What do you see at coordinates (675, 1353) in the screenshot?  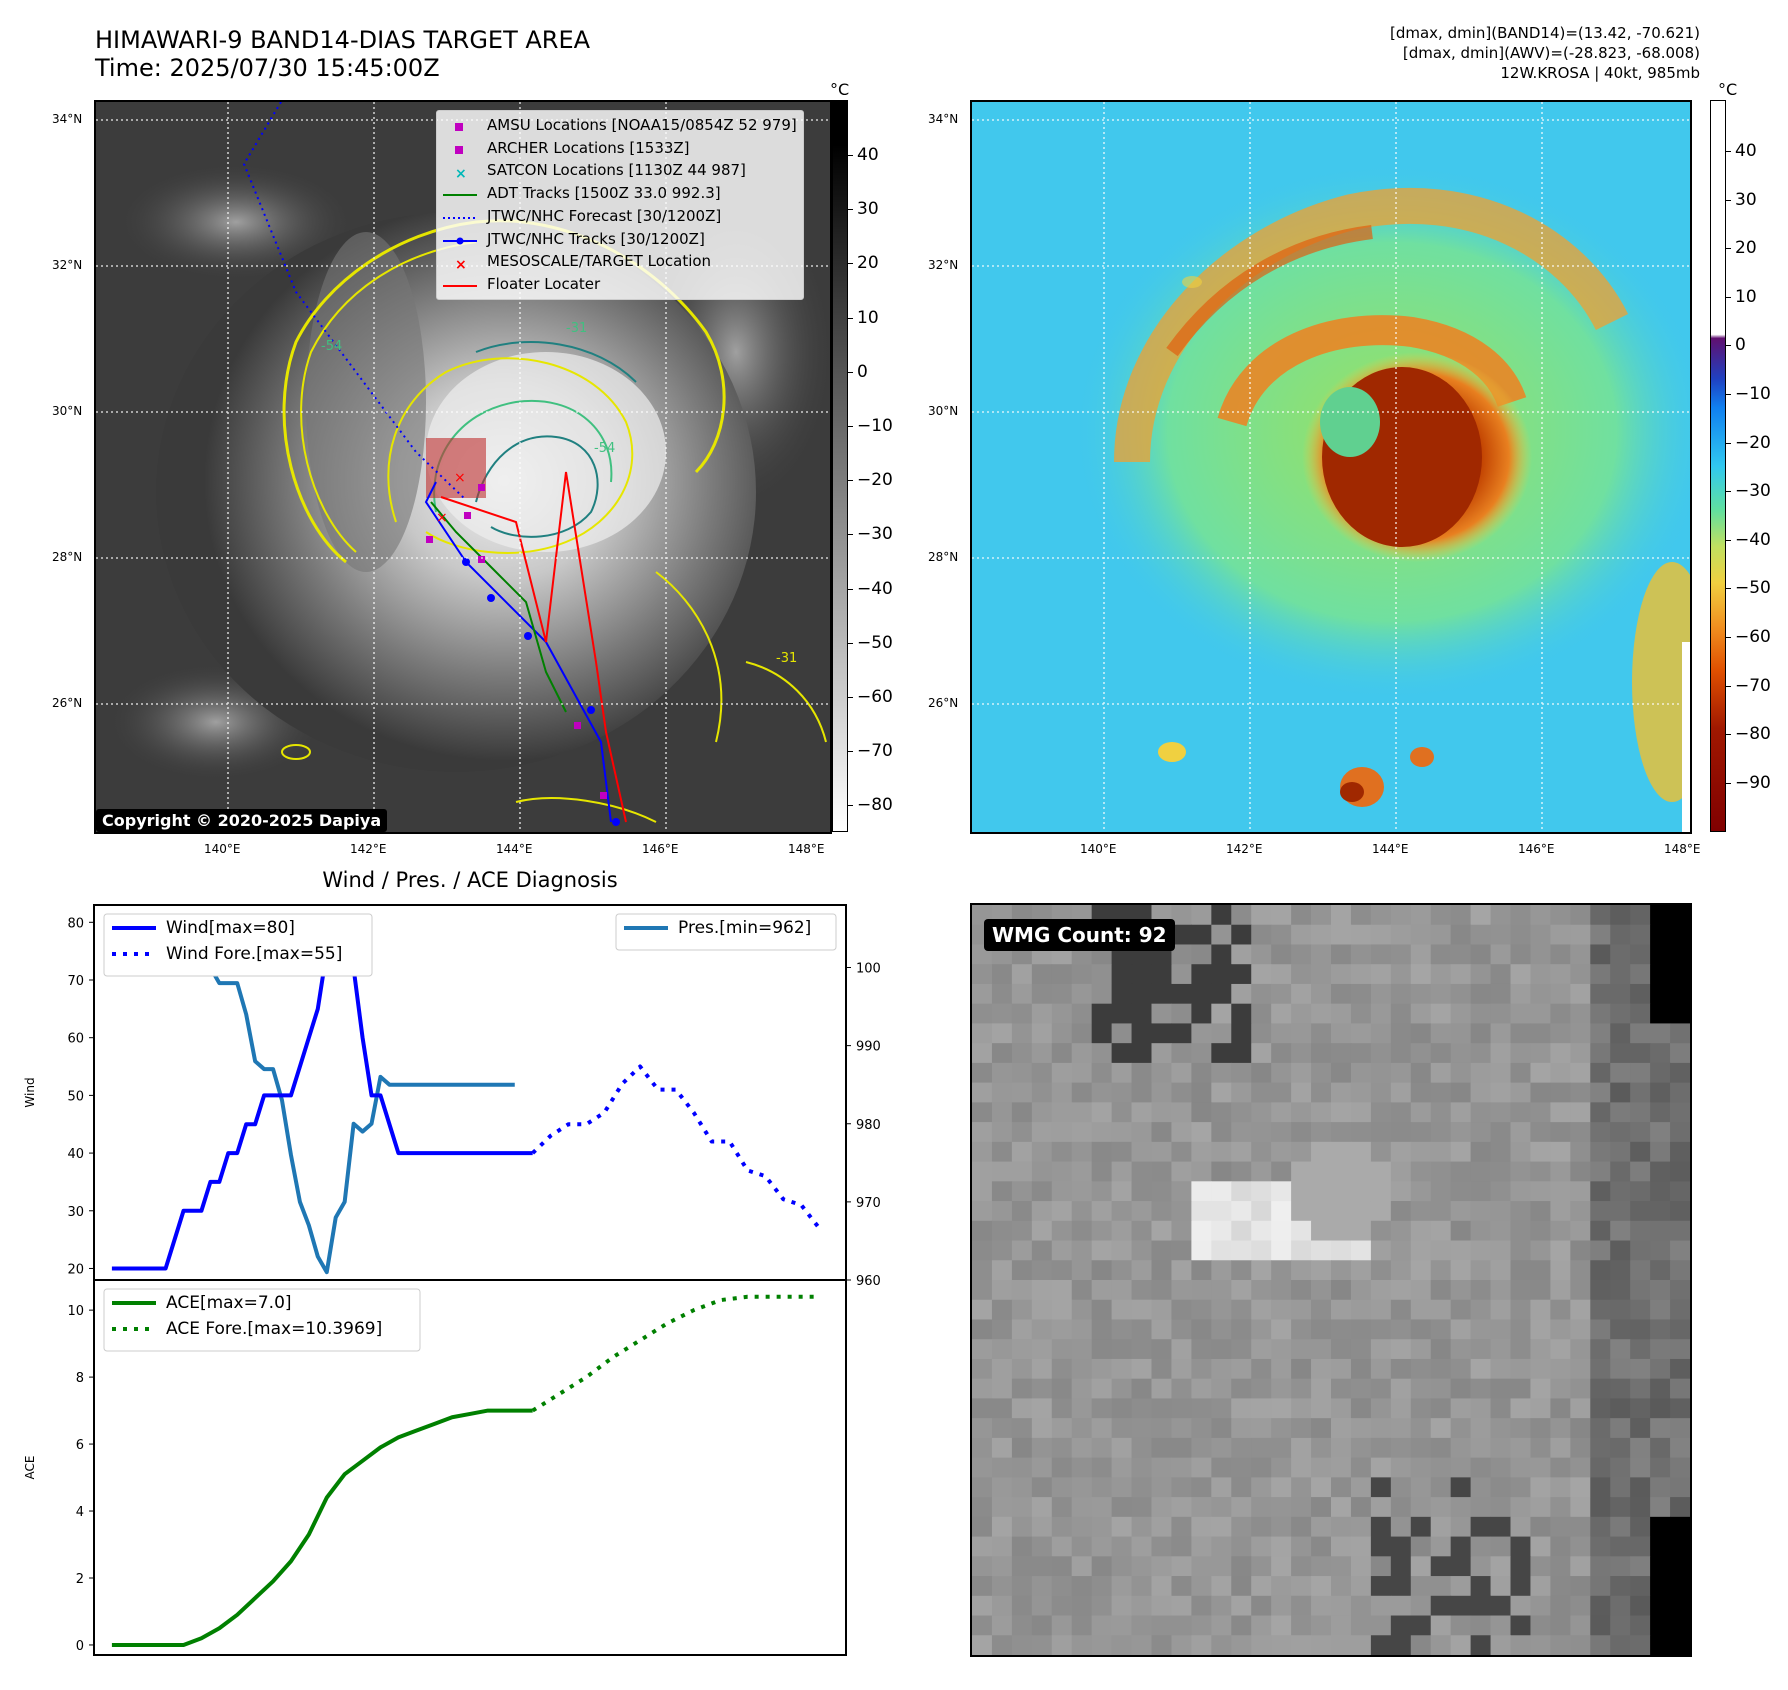 I see `ace-forecast-line` at bounding box center [675, 1353].